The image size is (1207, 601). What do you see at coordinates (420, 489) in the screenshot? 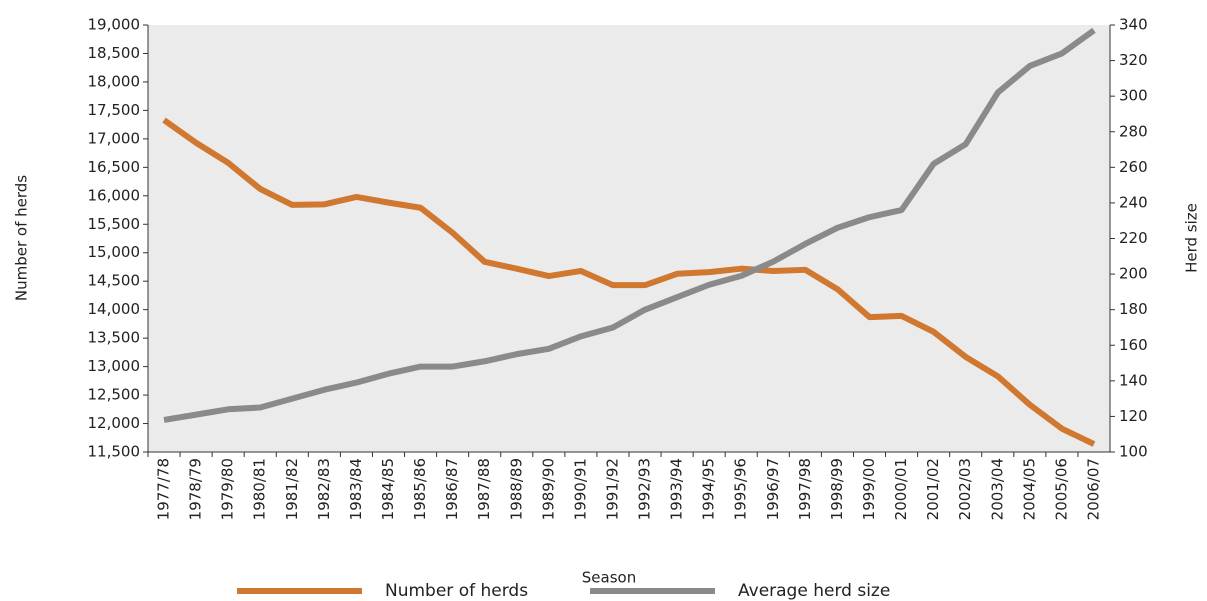
I see `x-tick-label: 1985/86` at bounding box center [420, 489].